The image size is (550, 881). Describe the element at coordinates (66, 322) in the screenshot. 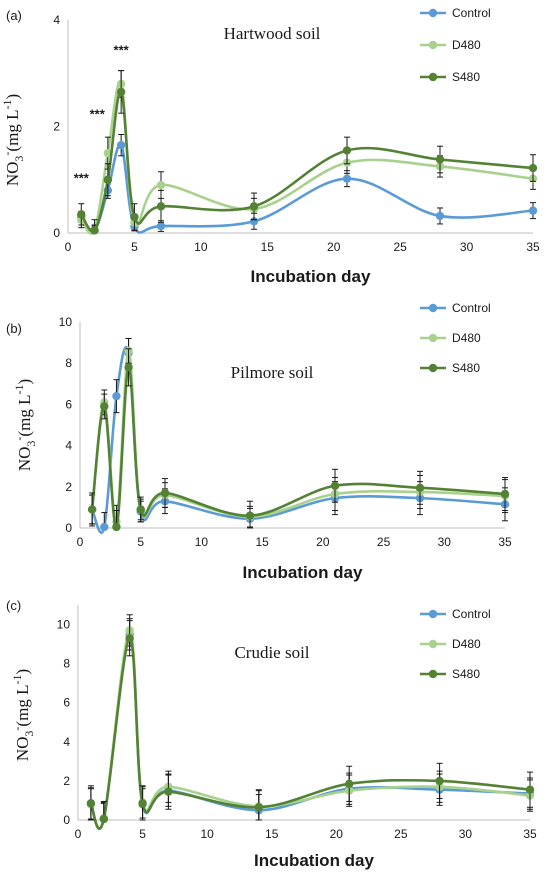

I see `y-tick-label: 10` at that location.